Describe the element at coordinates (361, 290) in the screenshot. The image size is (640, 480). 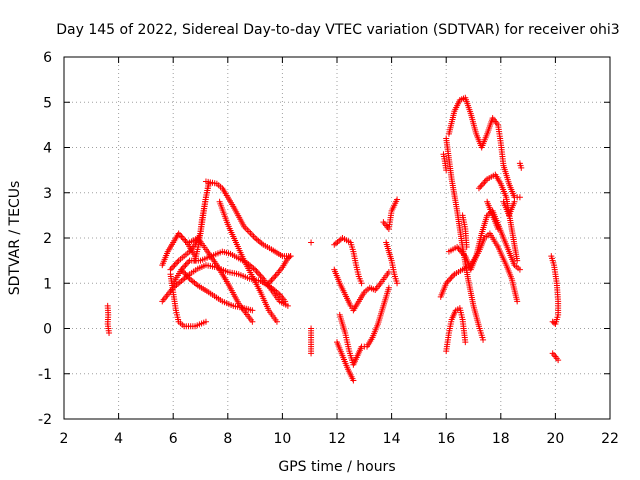
I see `track-t16` at that location.